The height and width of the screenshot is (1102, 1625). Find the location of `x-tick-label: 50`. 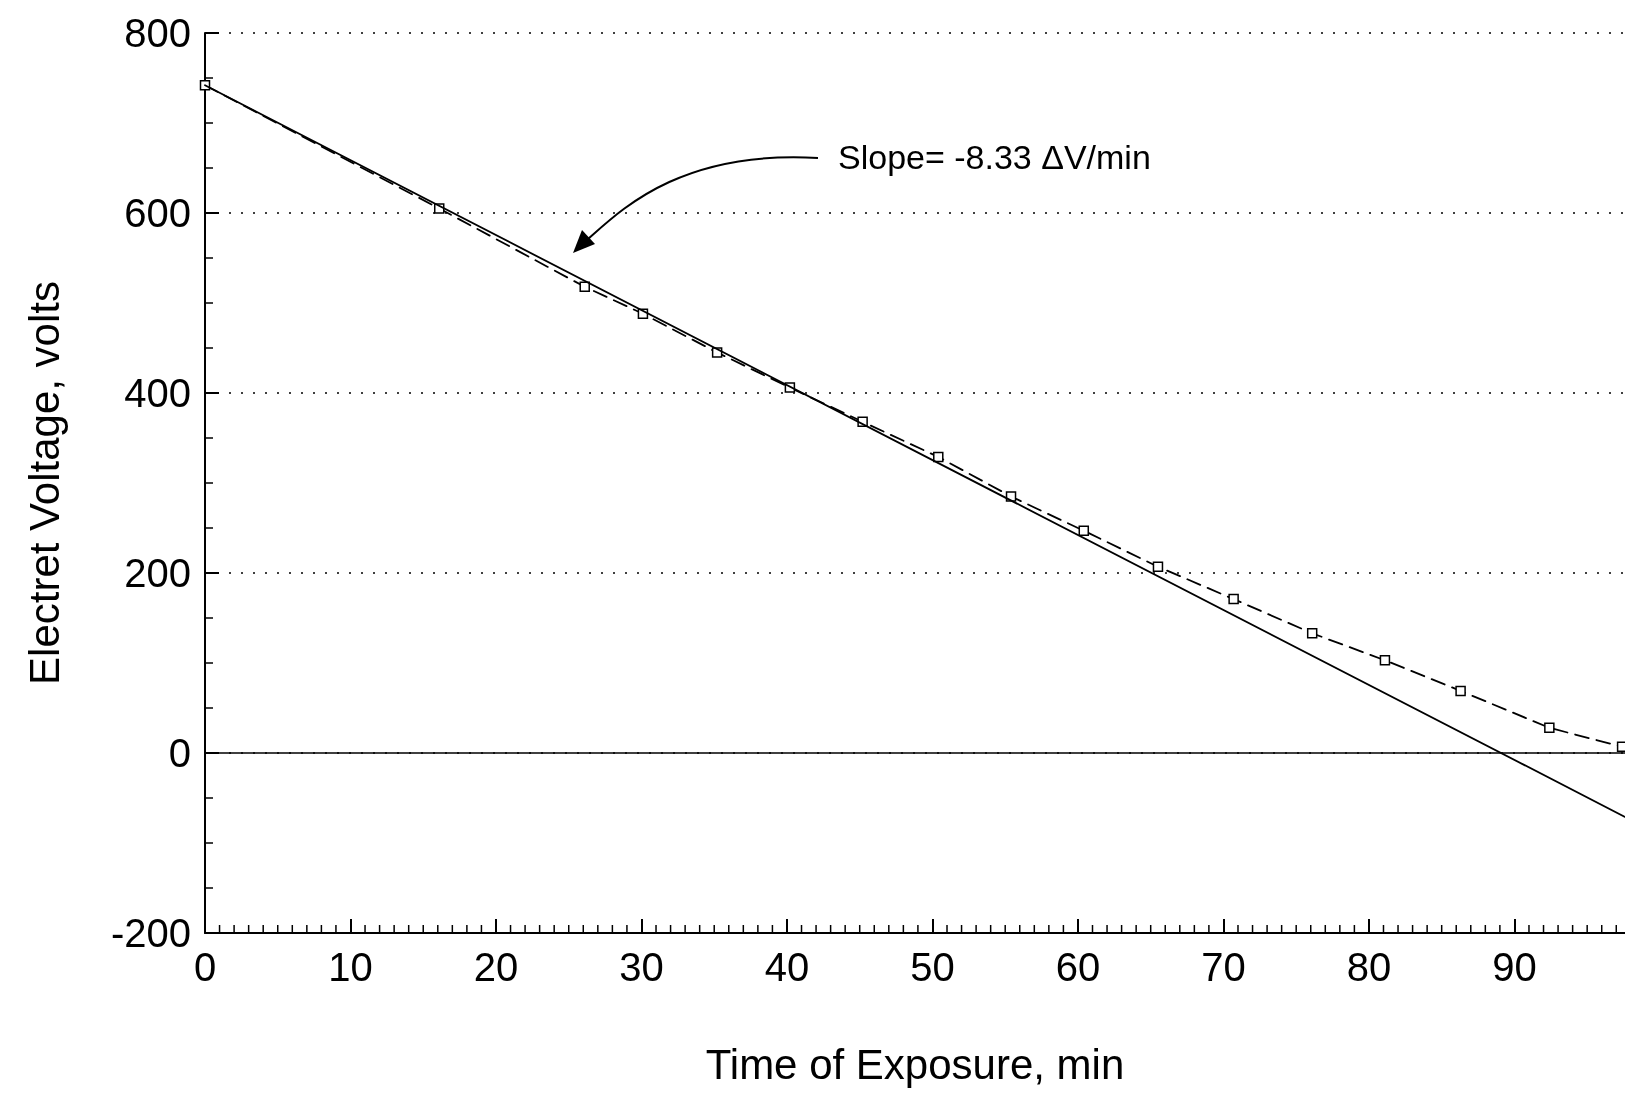

x-tick-label: 50 is located at coordinates (932, 967).